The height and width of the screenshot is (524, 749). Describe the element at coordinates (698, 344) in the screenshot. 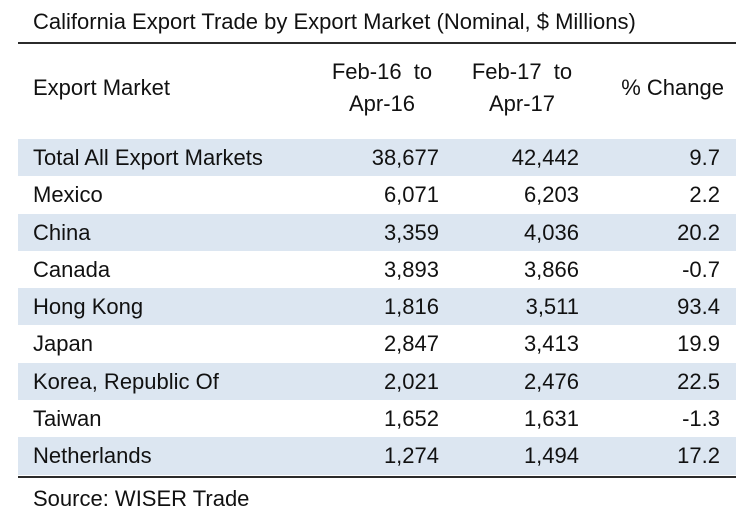

I see `pct-change-value: 19.9` at that location.